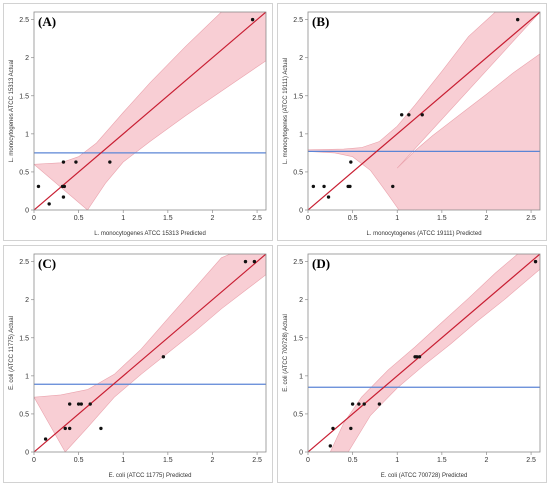 The height and width of the screenshot is (486, 550). I want to click on panel-label: (A), so click(47, 21).